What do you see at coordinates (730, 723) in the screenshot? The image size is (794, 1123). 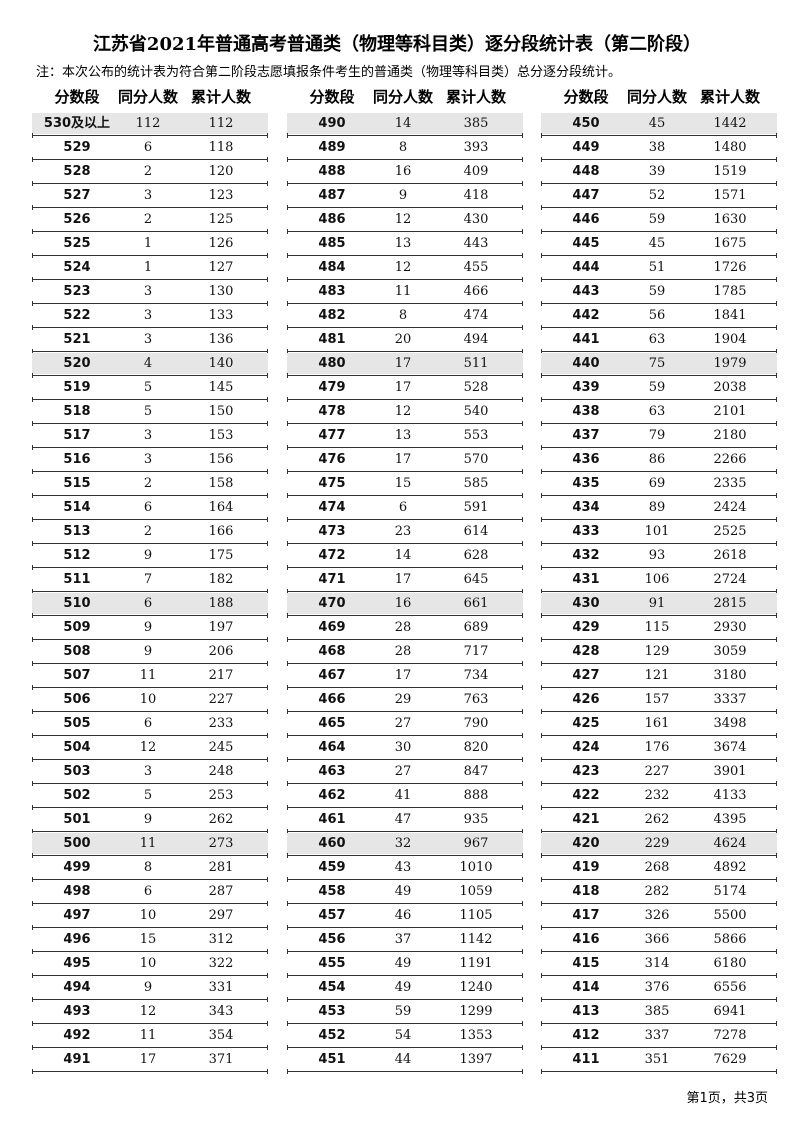 I see `cumulative-cell: 3498` at bounding box center [730, 723].